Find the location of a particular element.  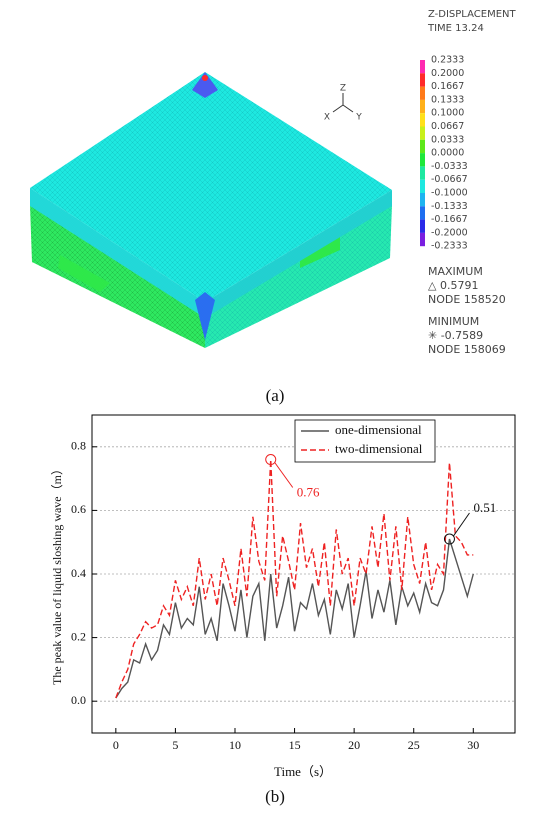

colorbar-label: 0.0667 is located at coordinates (447, 126).